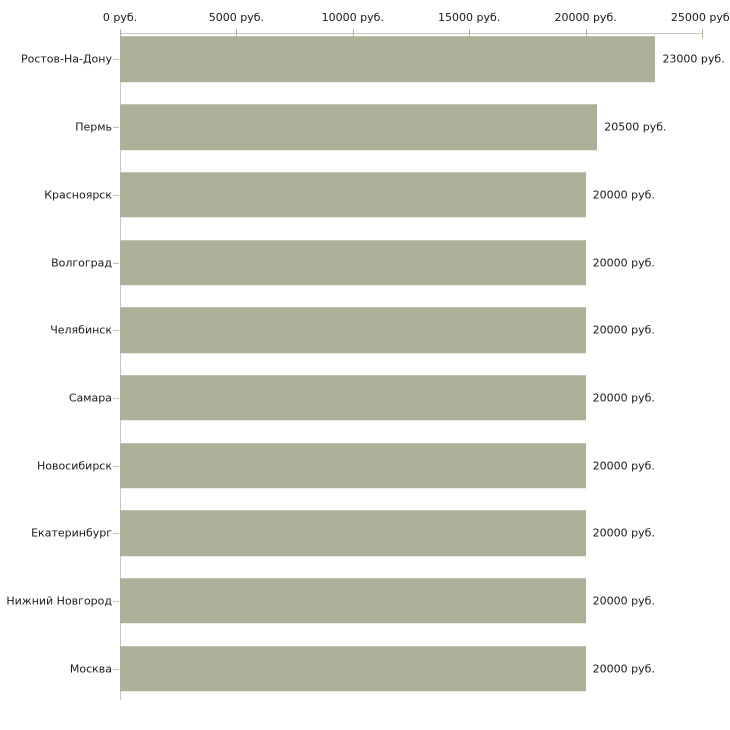 The width and height of the screenshot is (730, 730). Describe the element at coordinates (81, 262) in the screenshot. I see `category-label: Волгоград` at that location.